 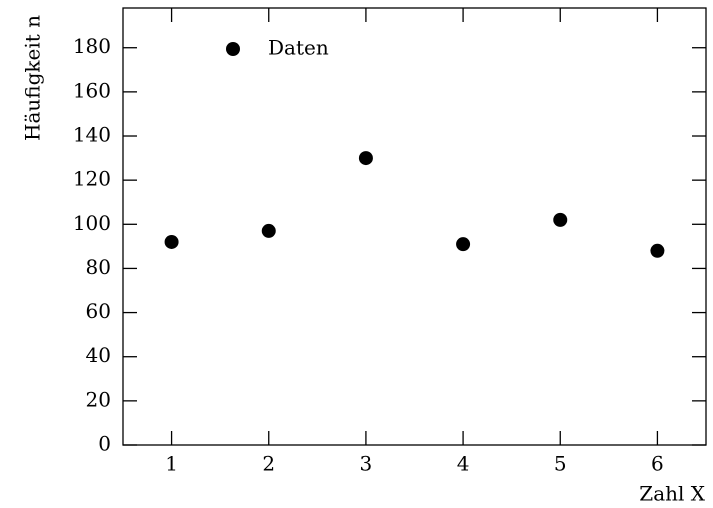 I want to click on x-tick-label: 1, so click(x=171, y=464).